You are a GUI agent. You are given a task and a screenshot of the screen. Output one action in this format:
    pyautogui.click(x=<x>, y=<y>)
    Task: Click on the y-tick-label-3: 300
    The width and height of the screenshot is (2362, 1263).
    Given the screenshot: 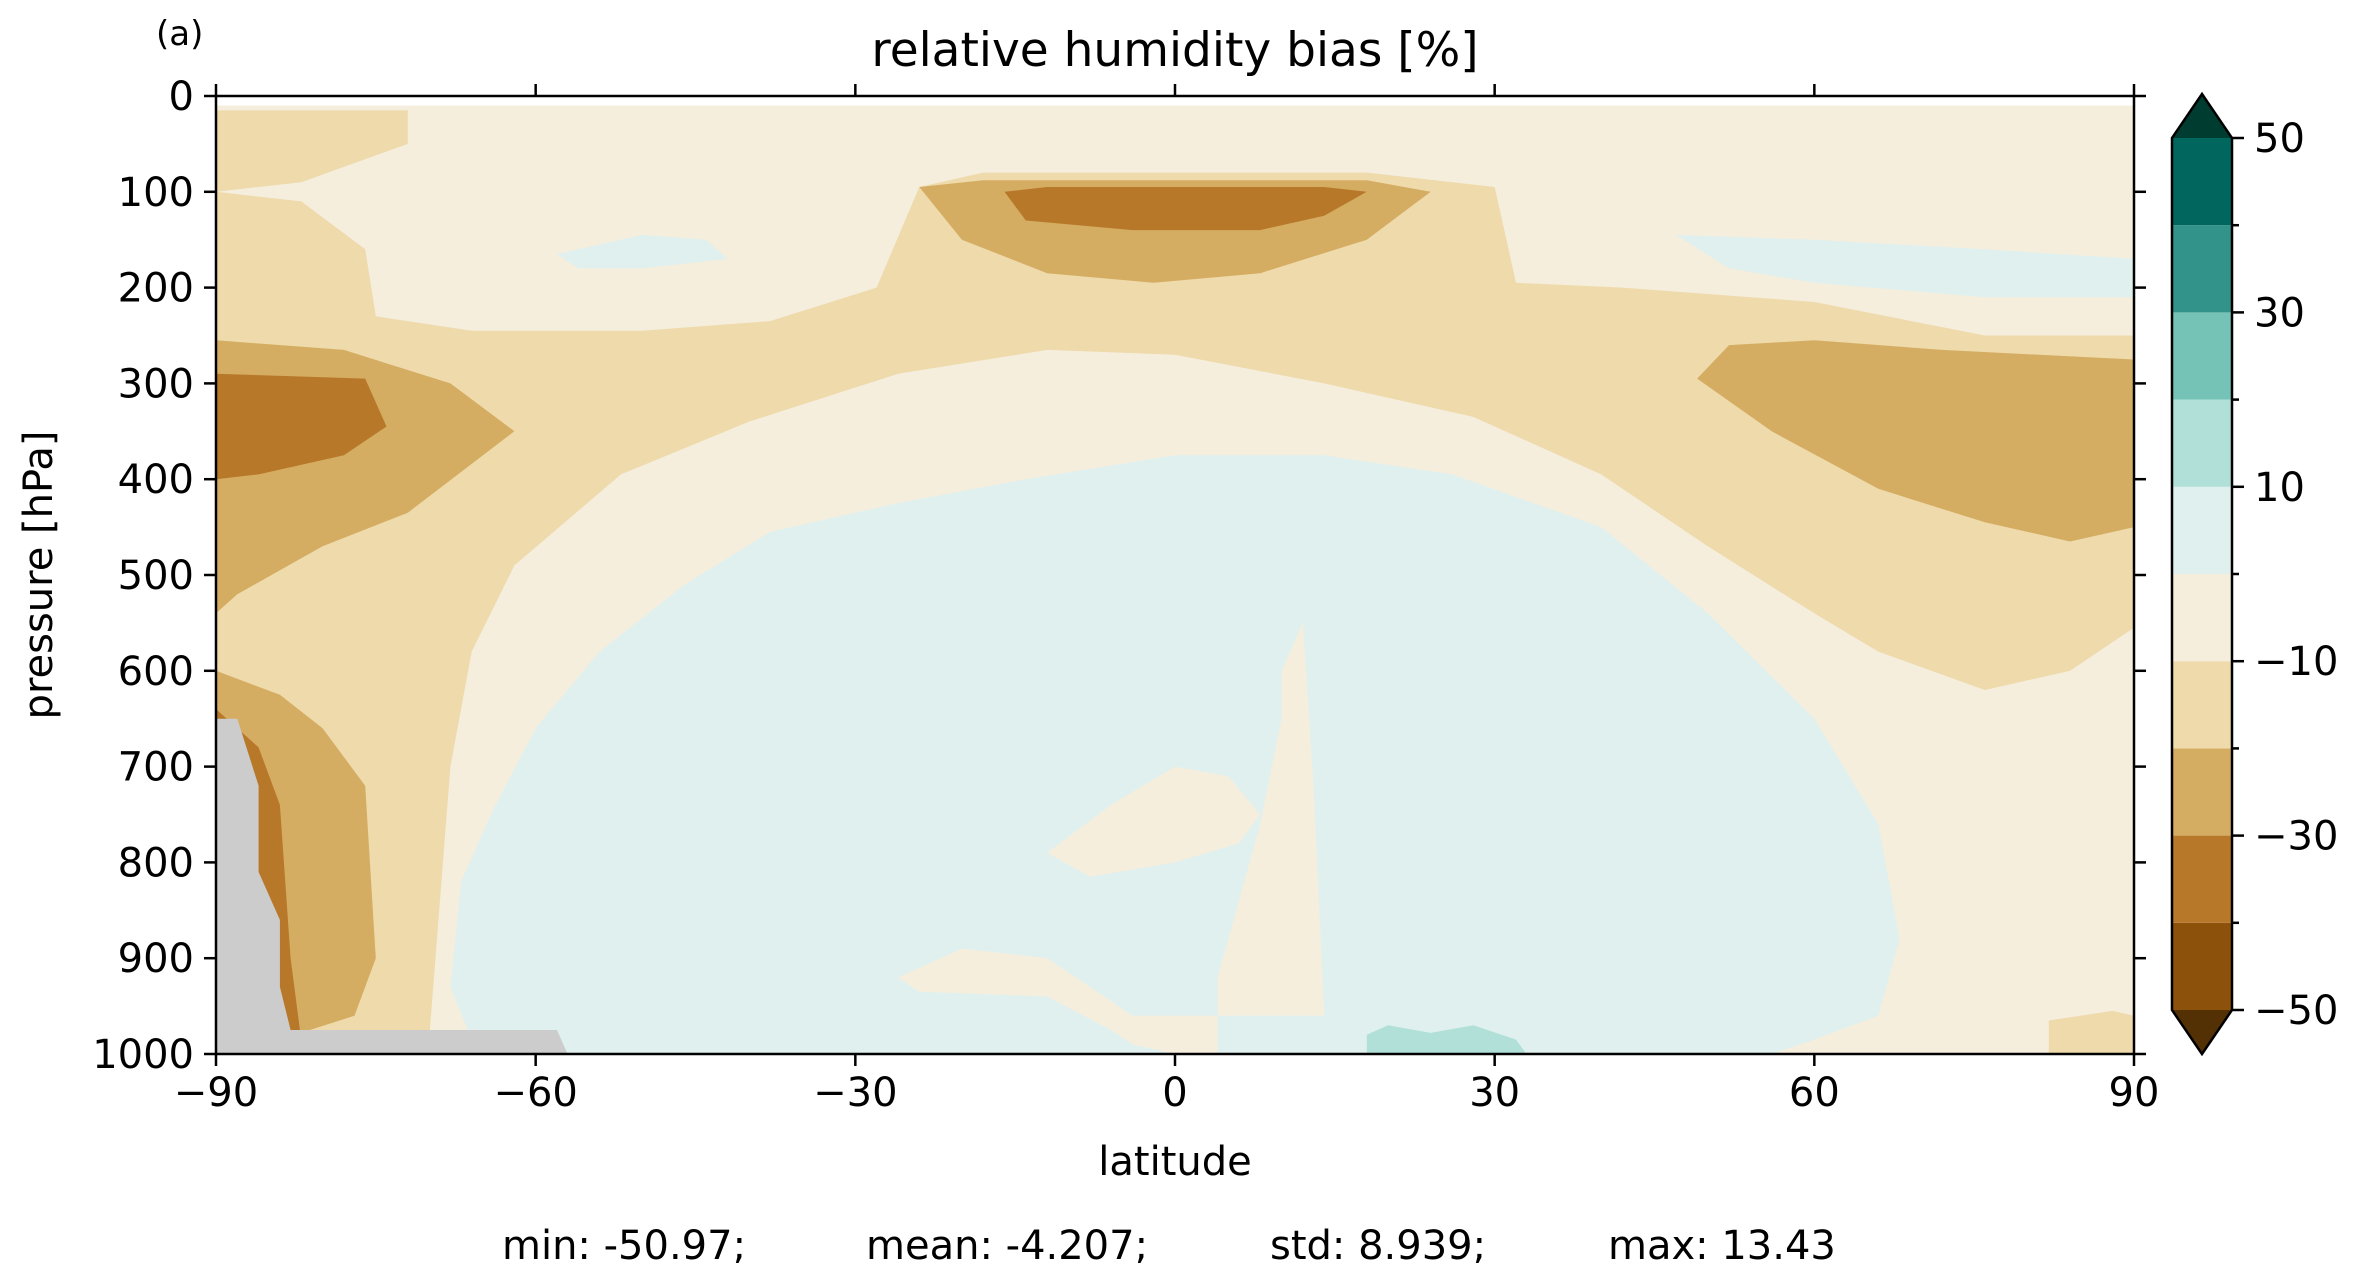 What is the action you would take?
    pyautogui.click(x=156, y=384)
    